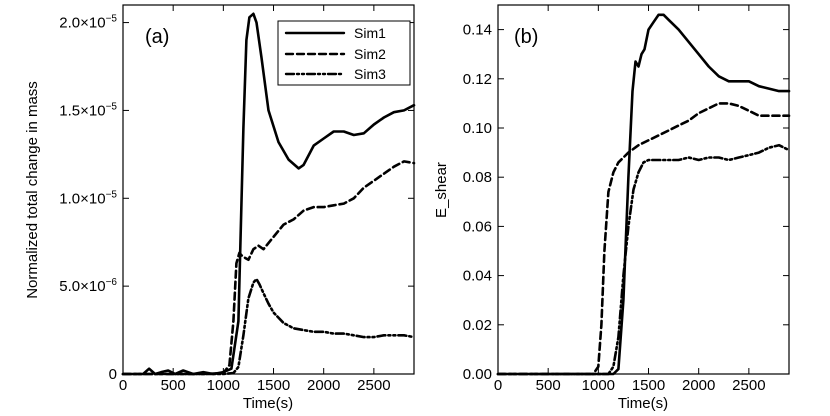 This screenshot has width=830, height=416. I want to click on panel-label-a: (a), so click(157, 37).